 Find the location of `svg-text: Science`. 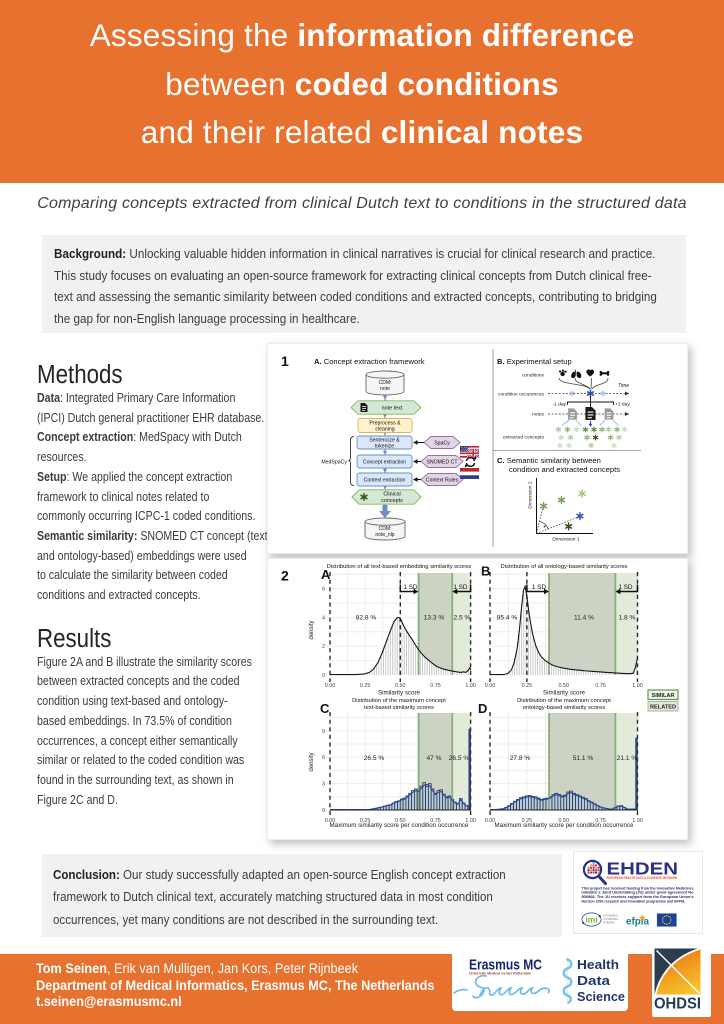

svg-text: Science is located at coordinates (601, 996).